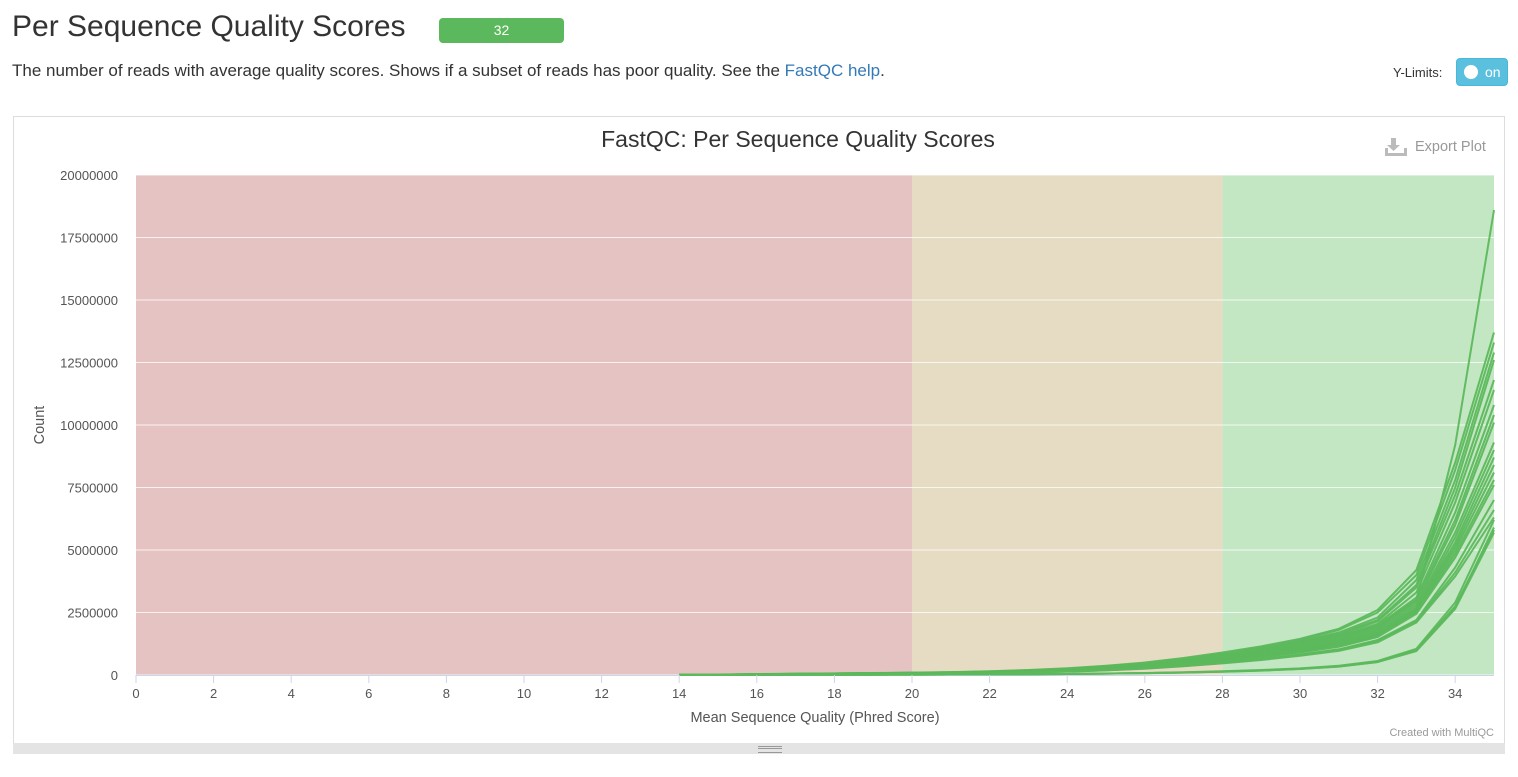 The height and width of the screenshot is (777, 1518). I want to click on x-tick-label: 28, so click(1222, 693).